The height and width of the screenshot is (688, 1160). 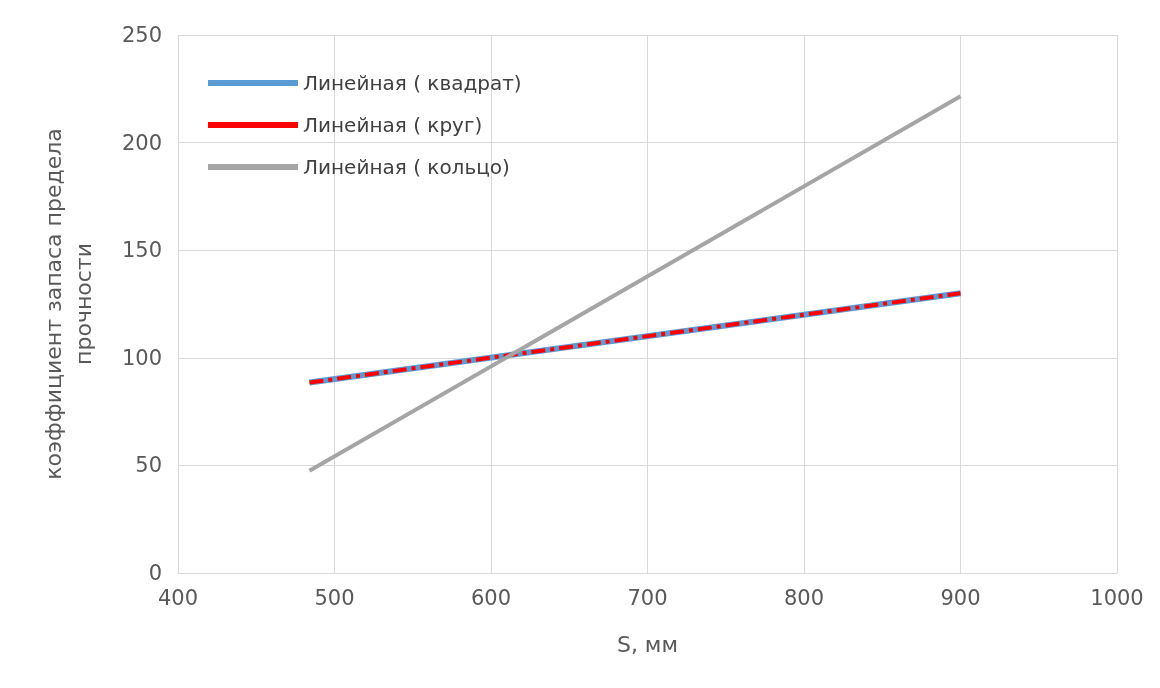 What do you see at coordinates (141, 250) in the screenshot?
I see `y-tick-label: 150` at bounding box center [141, 250].